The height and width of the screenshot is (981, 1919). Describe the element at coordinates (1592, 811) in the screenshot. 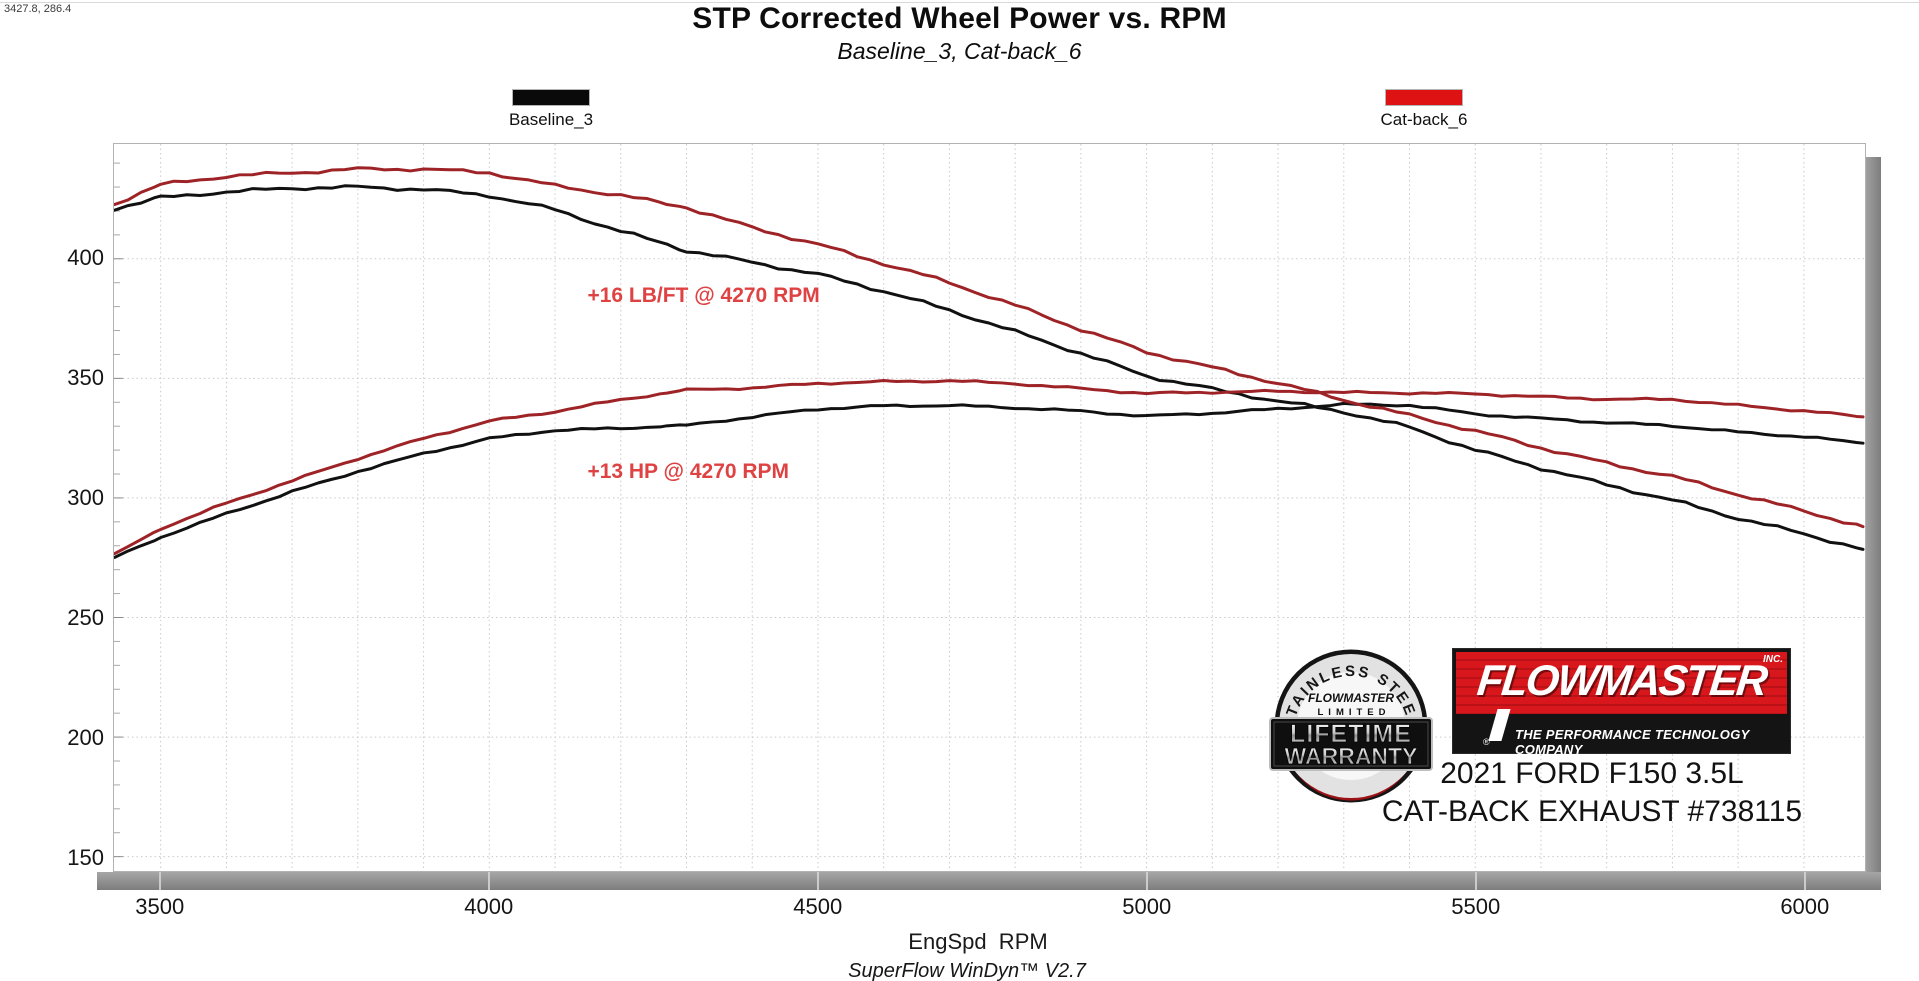

I see `vehicle-line-2: CAT-BACK EXHAUST #738115` at that location.